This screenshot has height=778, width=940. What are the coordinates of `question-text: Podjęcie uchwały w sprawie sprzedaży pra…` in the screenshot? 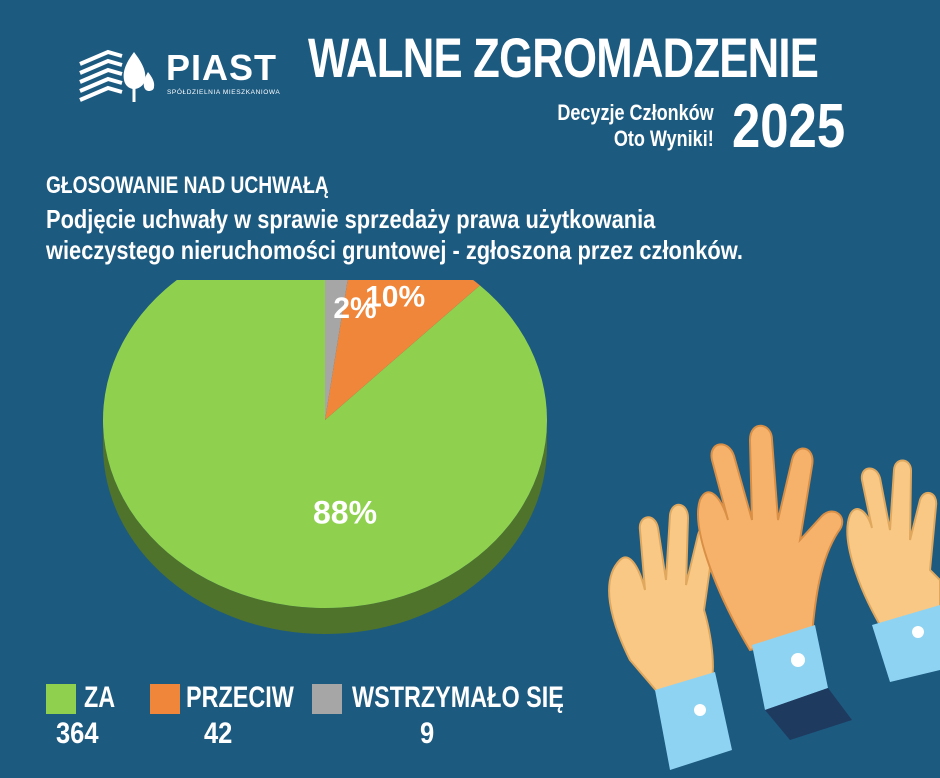 It's located at (394, 235).